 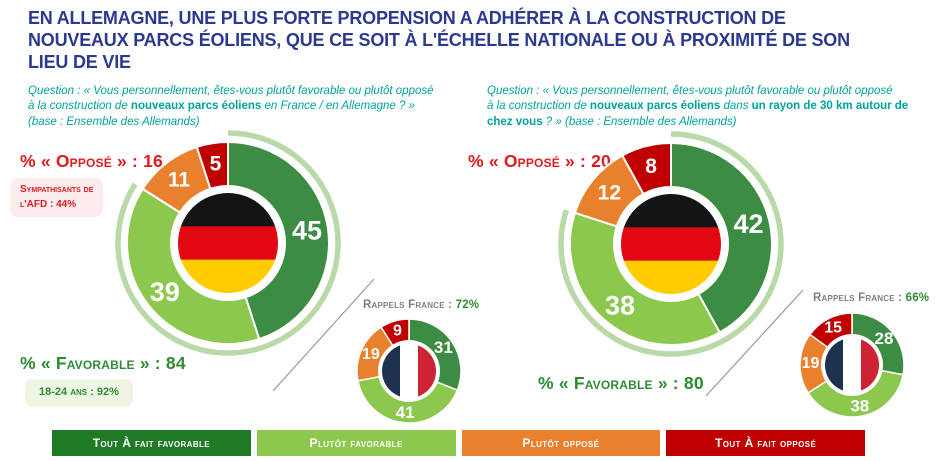 I want to click on donut-value-label: 8, so click(x=651, y=166).